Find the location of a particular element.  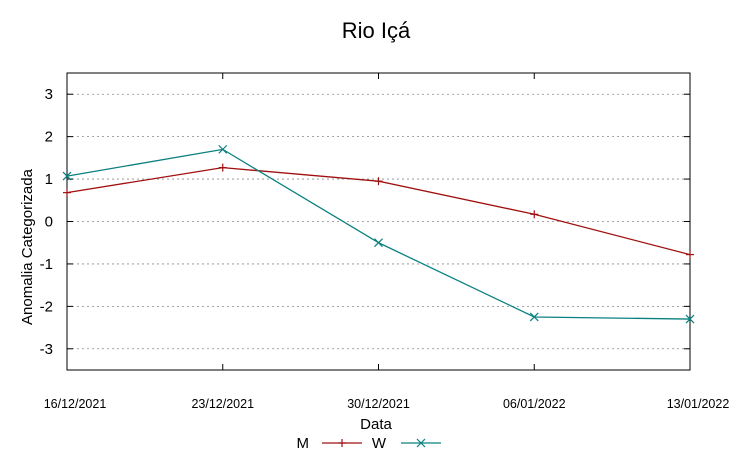

legend-label-m: M is located at coordinates (303, 443).